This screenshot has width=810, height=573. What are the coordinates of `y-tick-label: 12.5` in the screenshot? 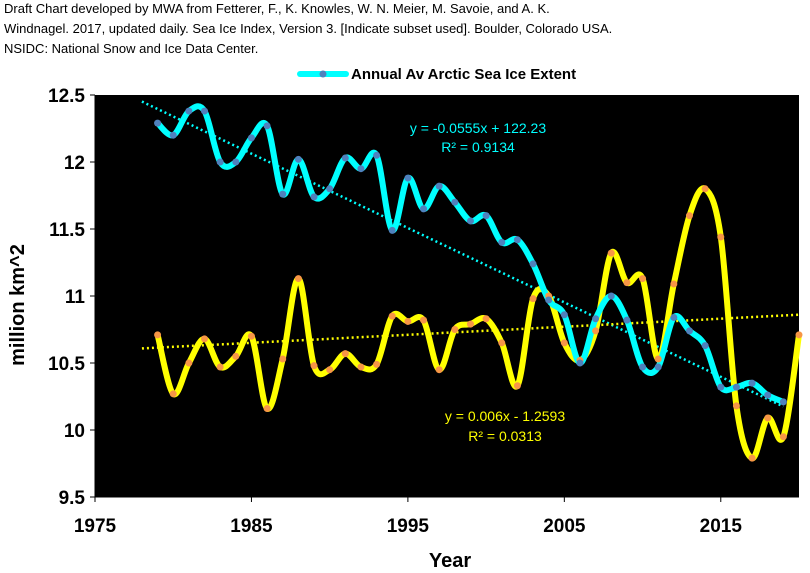 It's located at (66, 96).